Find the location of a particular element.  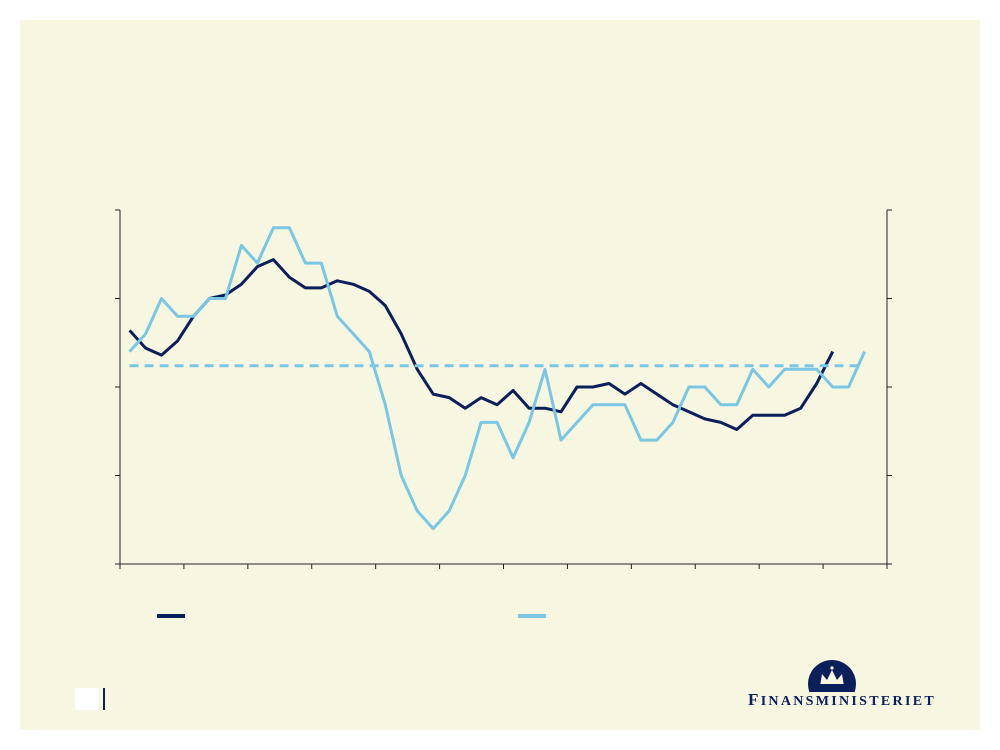

finansministeriet-logo: FINANSMINISTERIET is located at coordinates (842, 684).